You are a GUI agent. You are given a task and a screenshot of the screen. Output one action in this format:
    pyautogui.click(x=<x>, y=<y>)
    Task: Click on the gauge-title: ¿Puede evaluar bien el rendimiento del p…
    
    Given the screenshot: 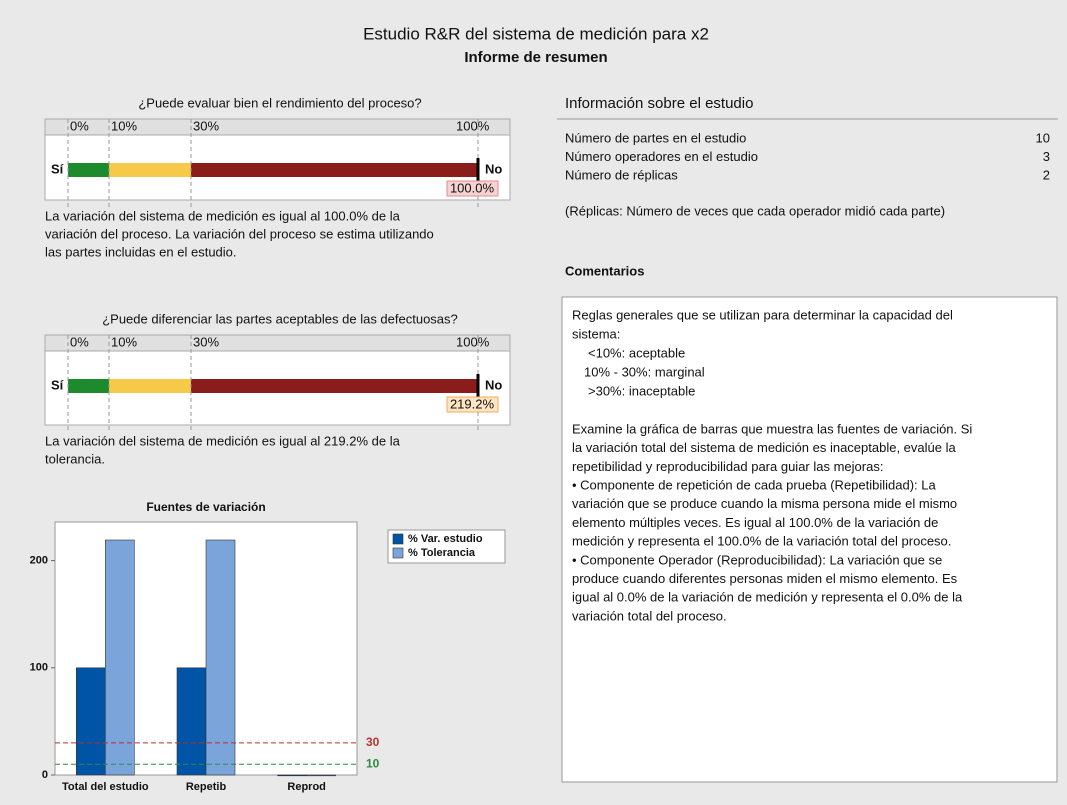 What is the action you would take?
    pyautogui.click(x=279, y=102)
    